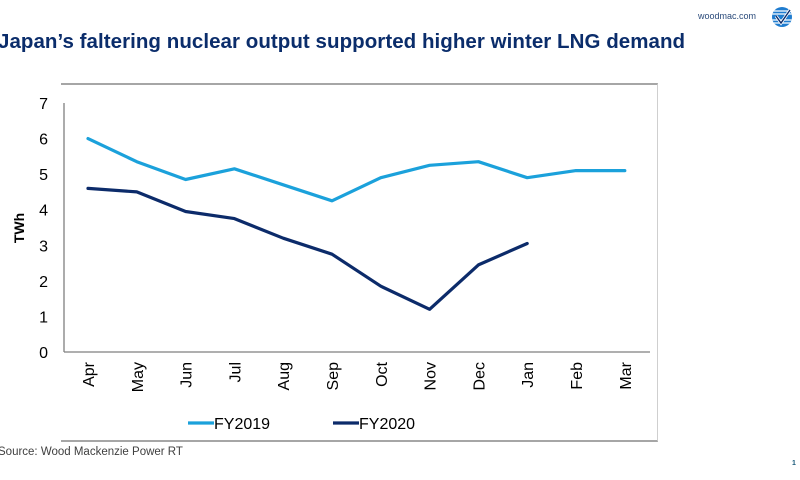  Describe the element at coordinates (782, 17) in the screenshot. I see `woodmac-logo-icon` at that location.